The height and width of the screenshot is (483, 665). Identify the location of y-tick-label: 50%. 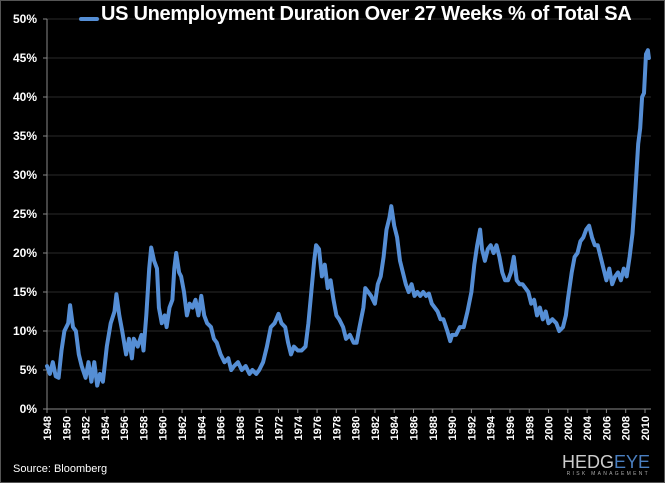
(25, 19).